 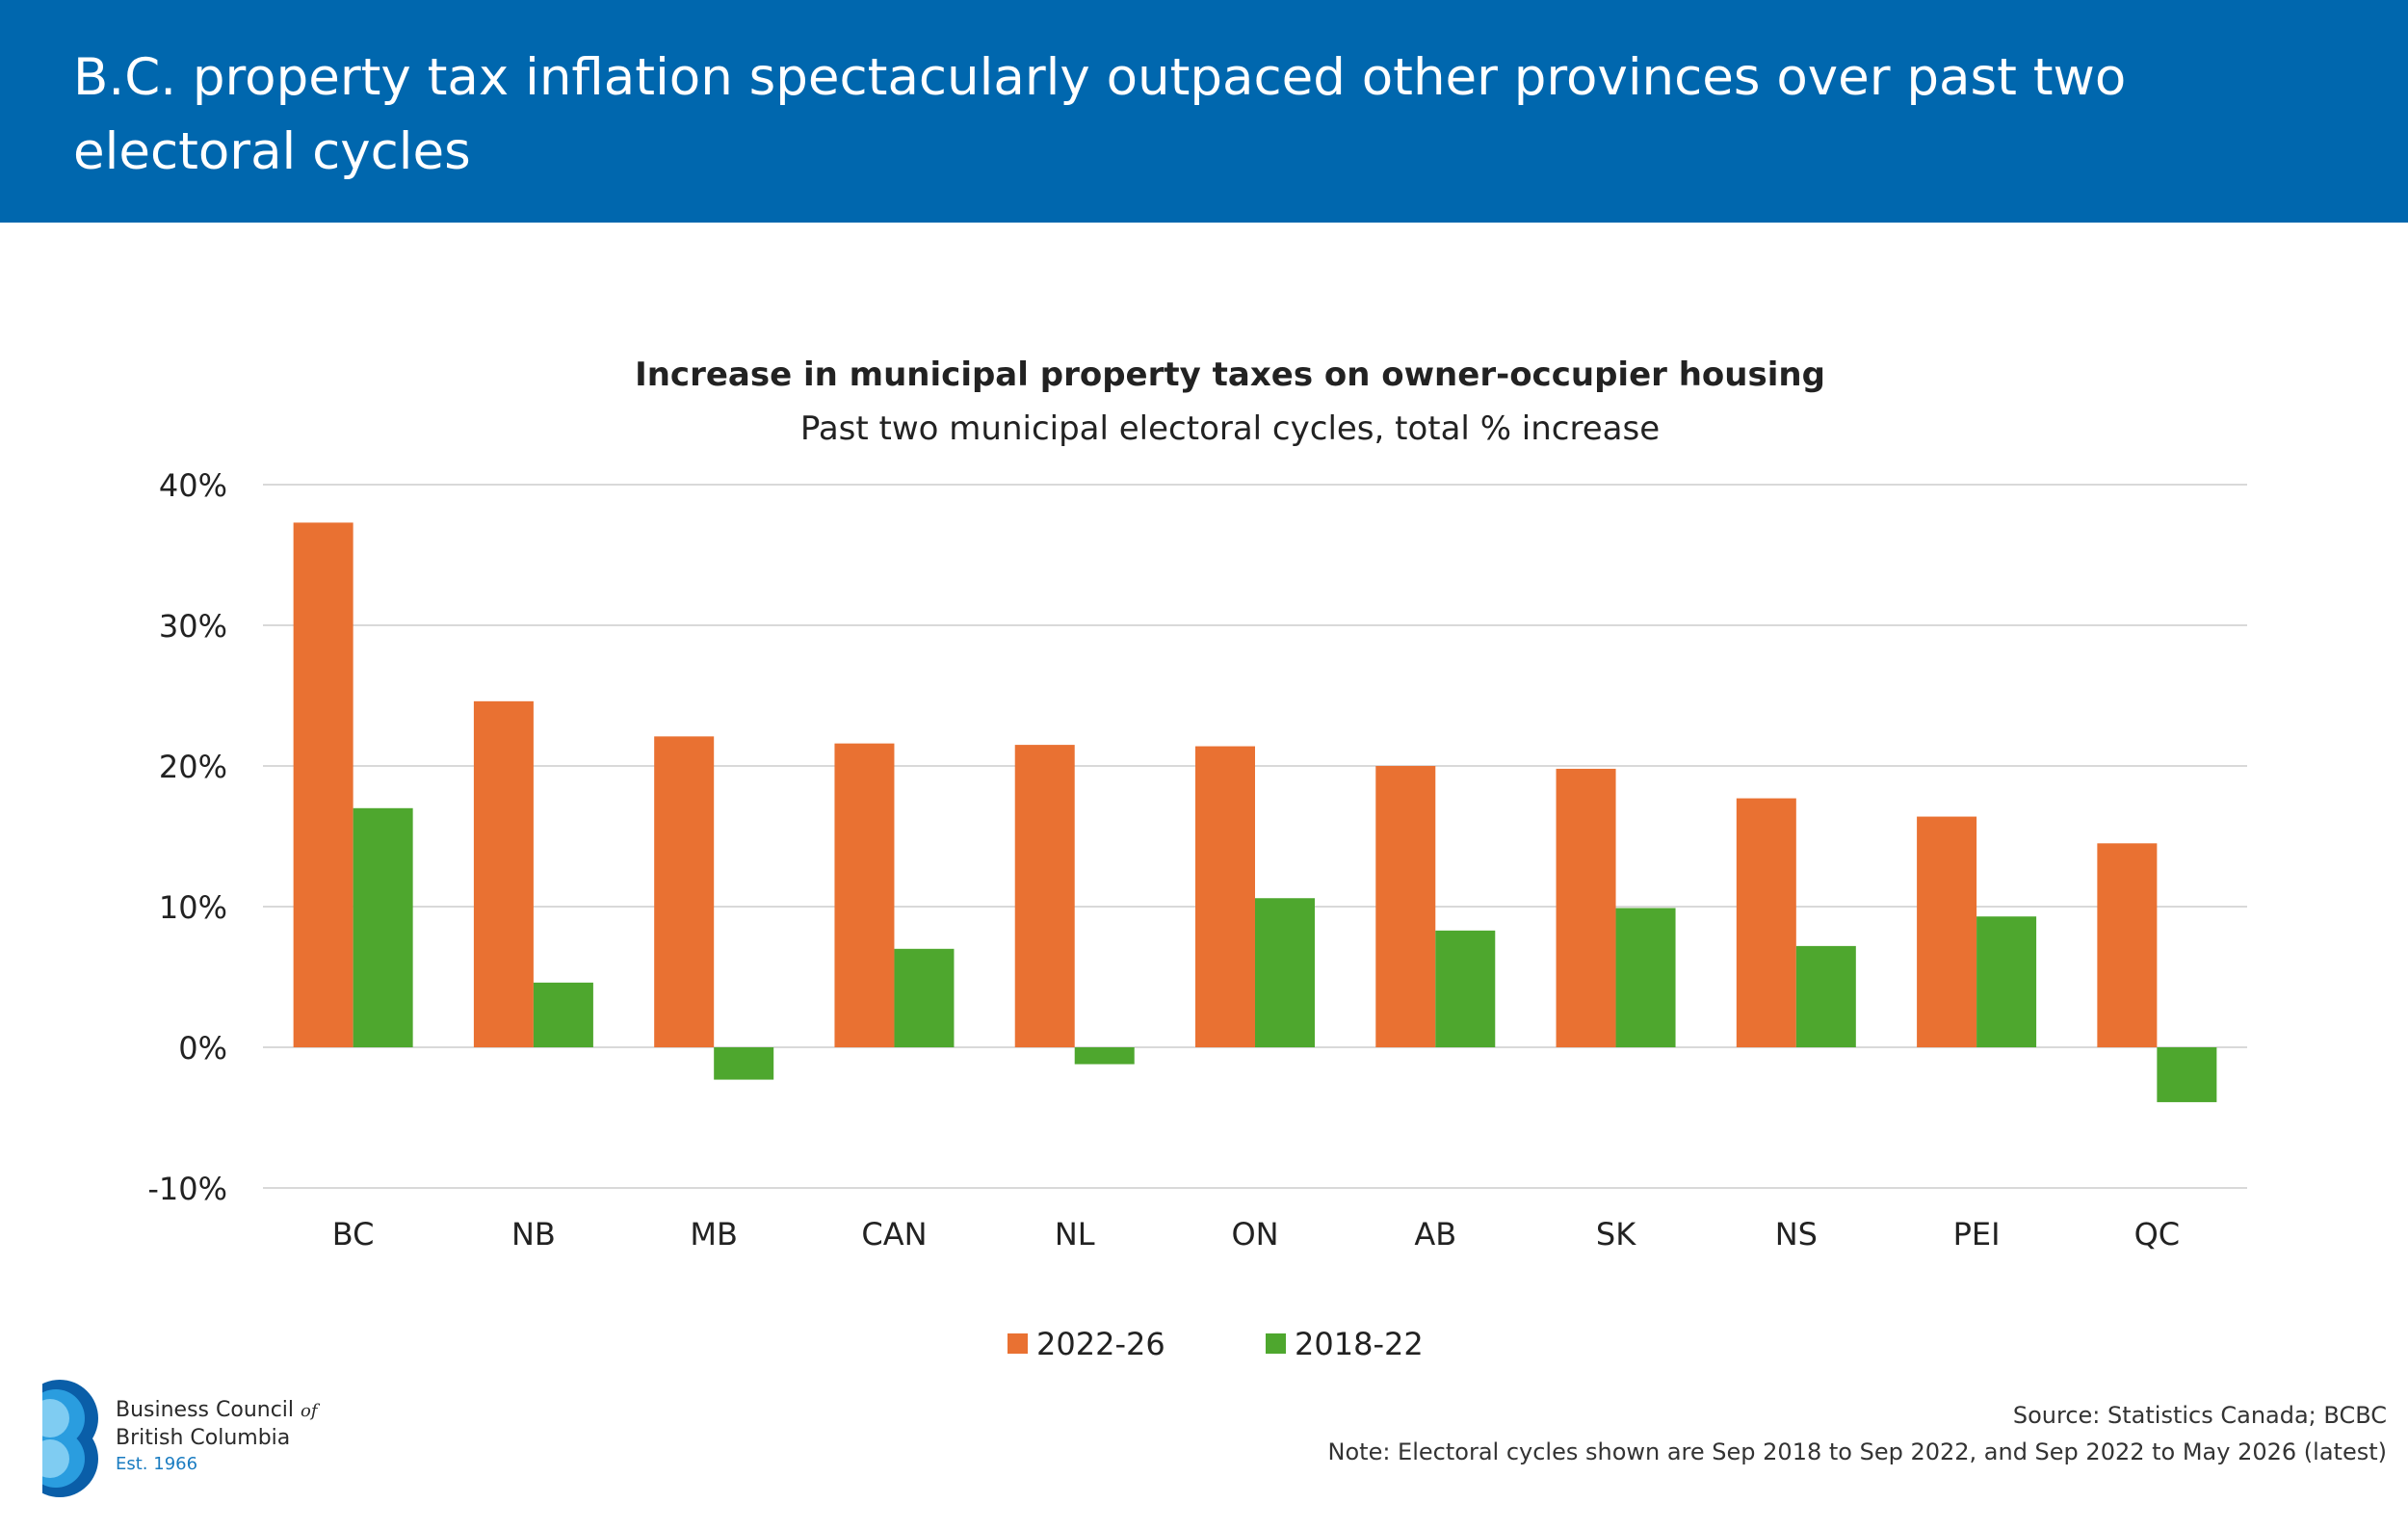 What do you see at coordinates (193, 626) in the screenshot?
I see `y-tick-label: 30%` at bounding box center [193, 626].